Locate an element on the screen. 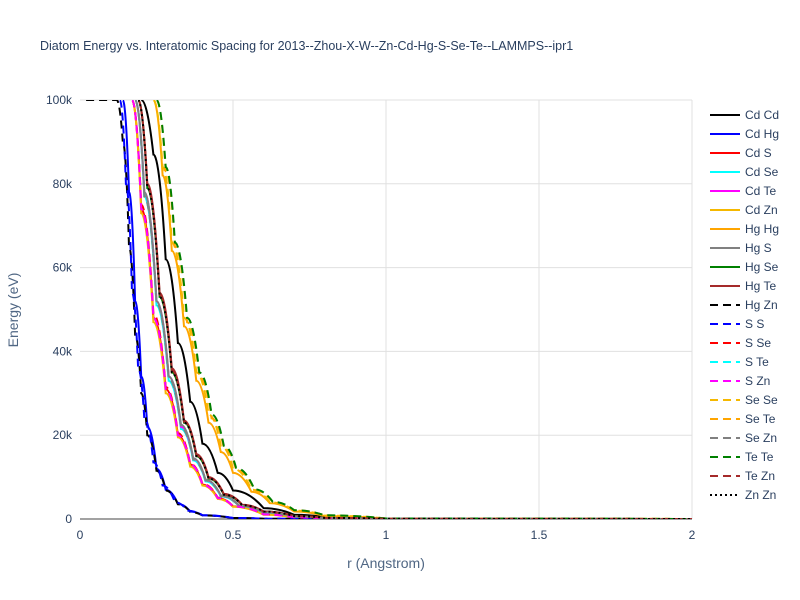  legend-label: Zn Zn is located at coordinates (760, 495).